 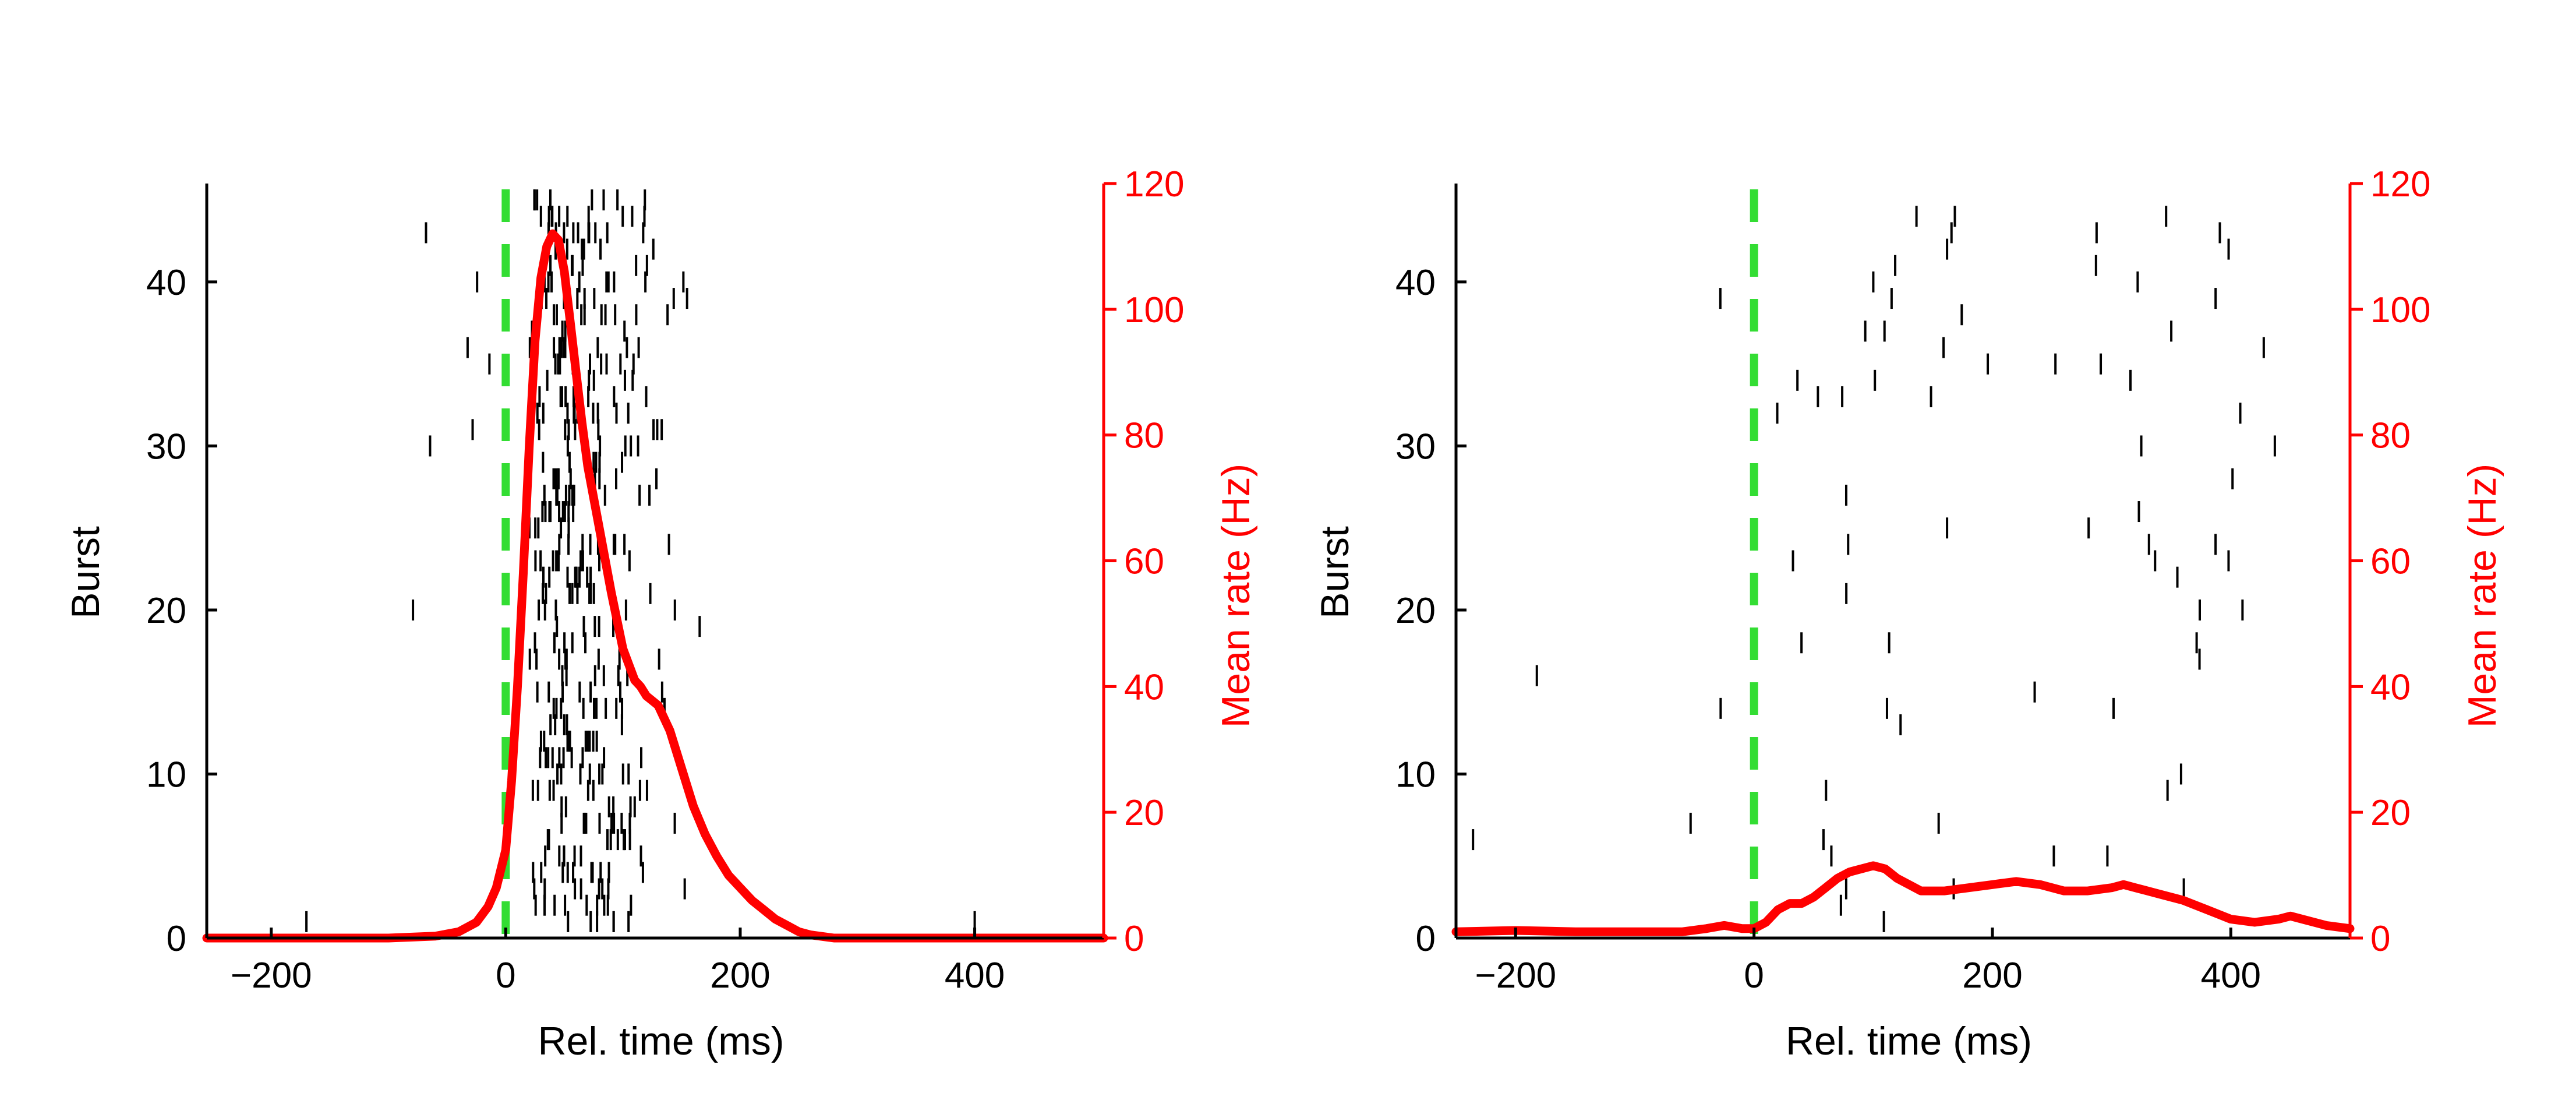 I want to click on mean-rate-curve, so click(x=1903, y=898).